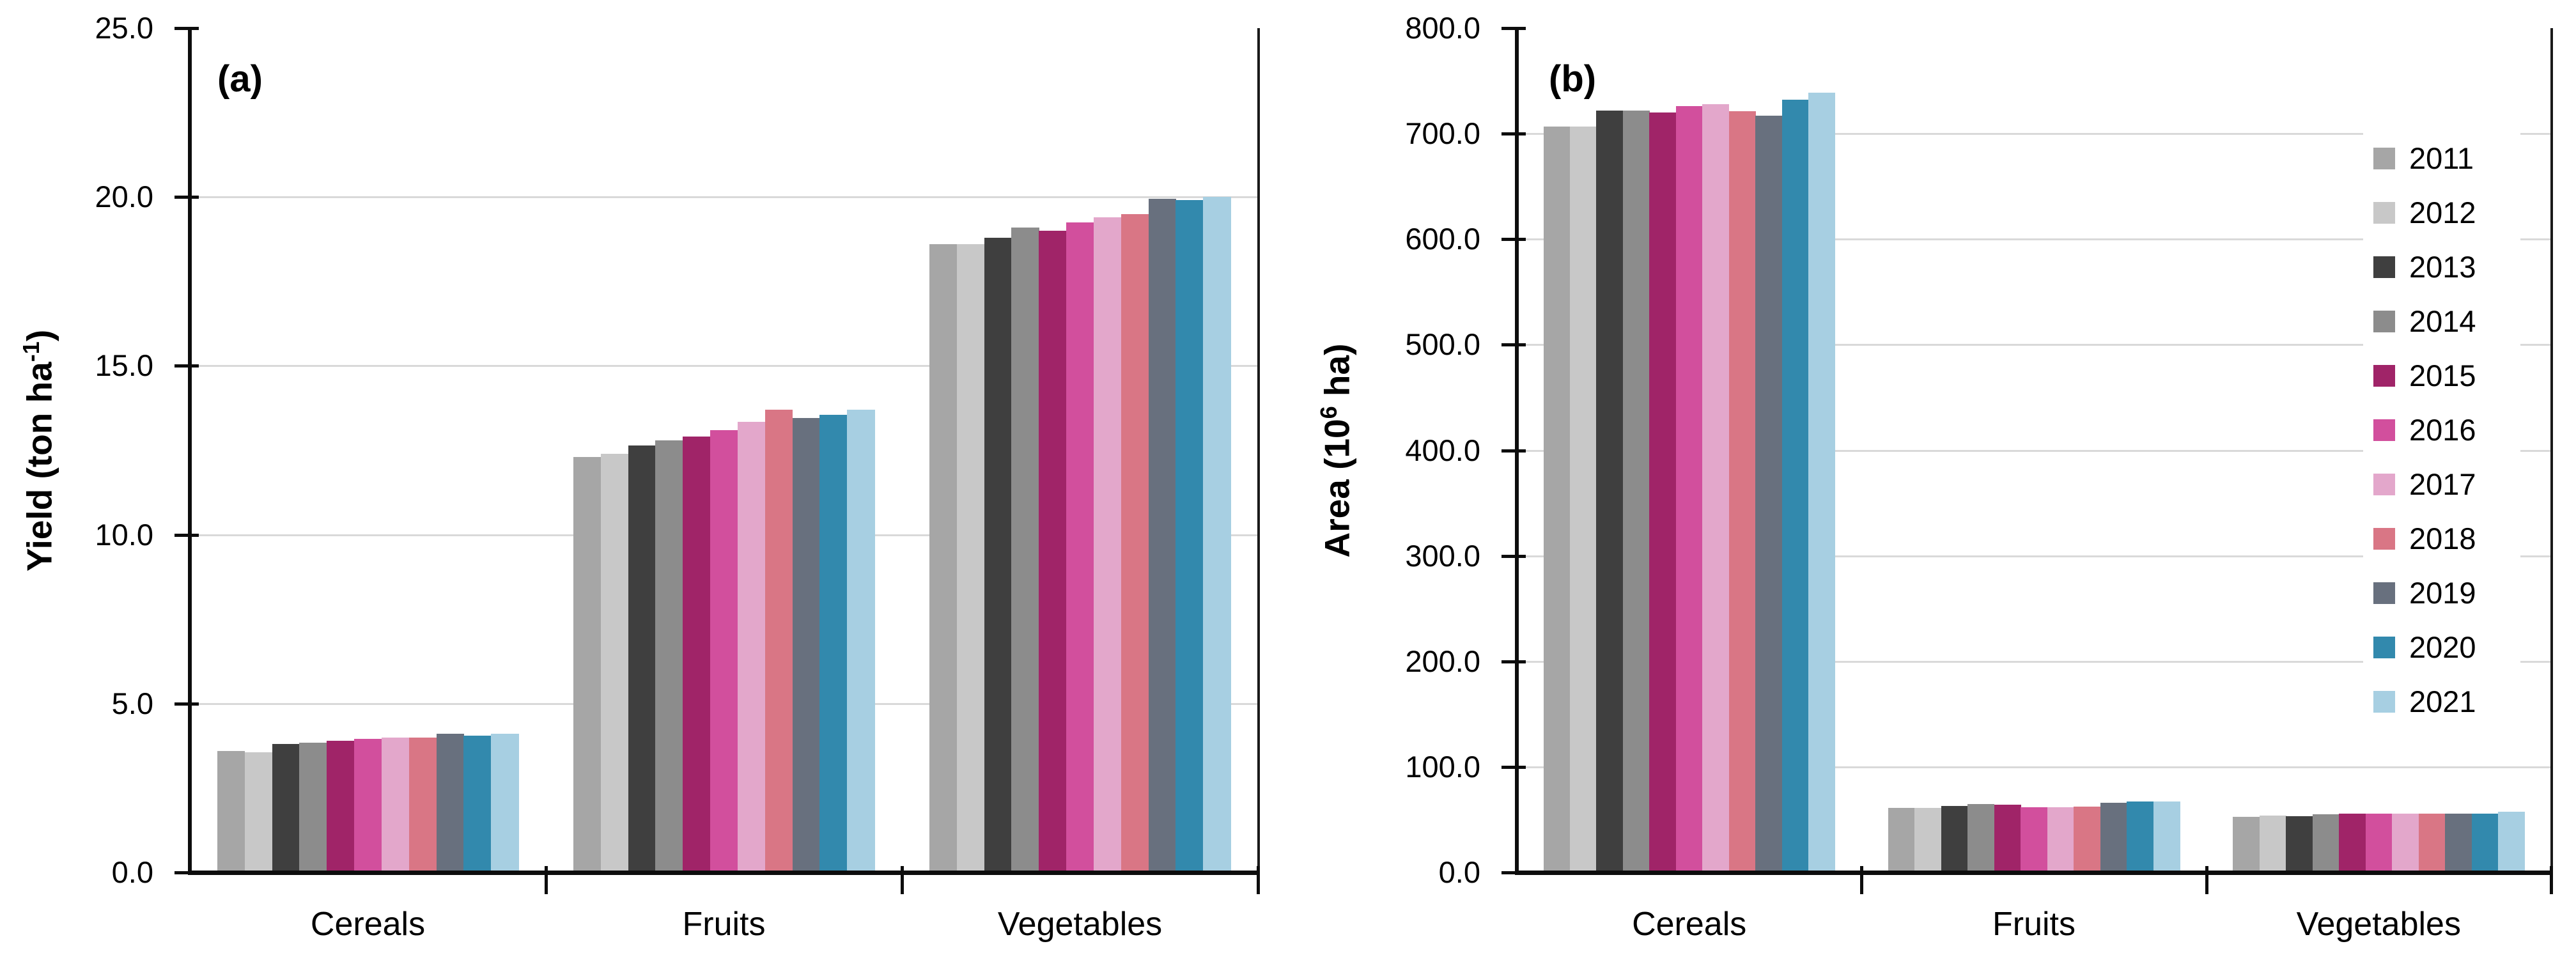  Describe the element at coordinates (1337, 487) in the screenshot. I see `y-axis-title-text: Area (10` at that location.